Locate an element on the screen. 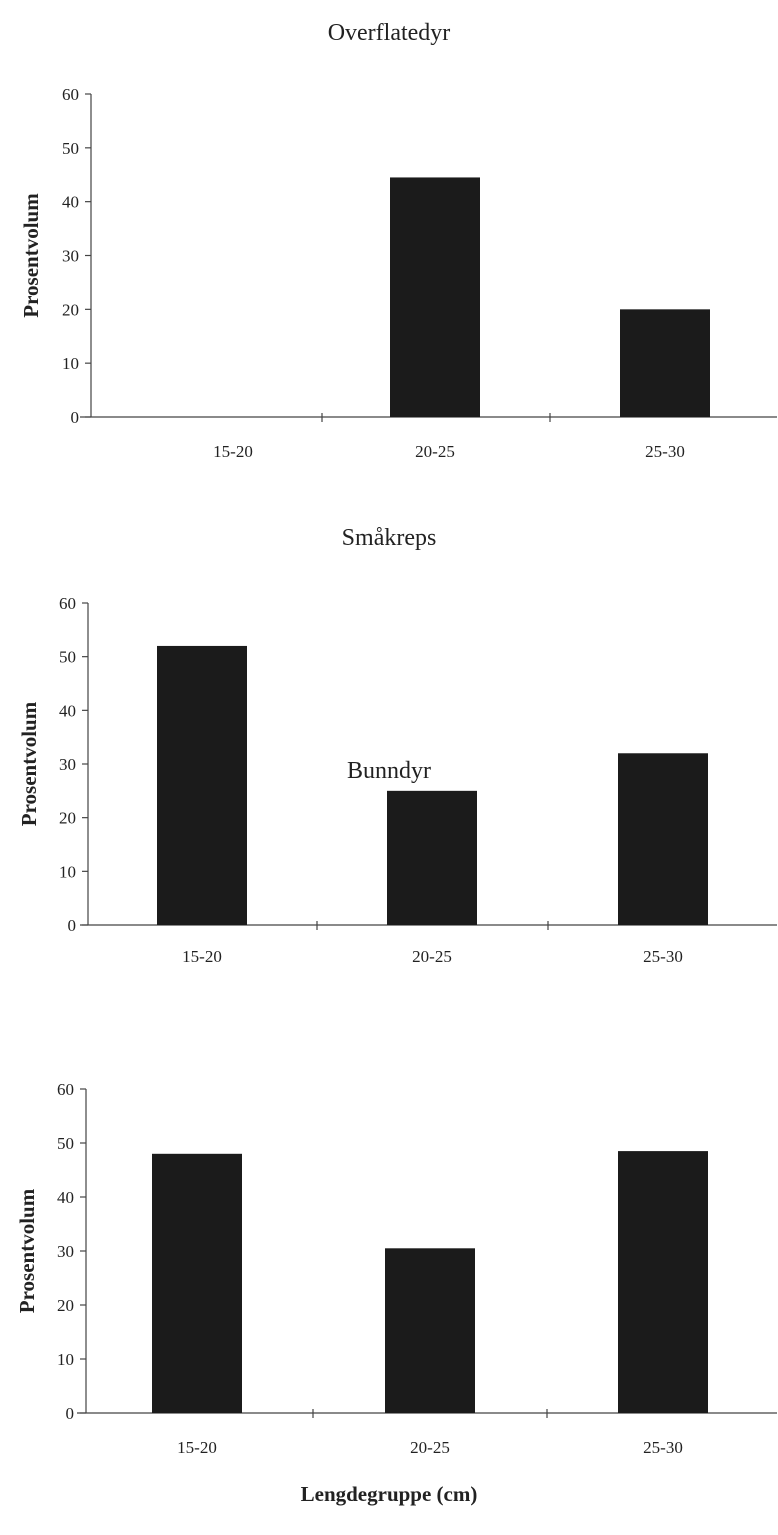 The width and height of the screenshot is (778, 1535). x-axis-label: Lengdegruppe (cm) is located at coordinates (389, 1494).